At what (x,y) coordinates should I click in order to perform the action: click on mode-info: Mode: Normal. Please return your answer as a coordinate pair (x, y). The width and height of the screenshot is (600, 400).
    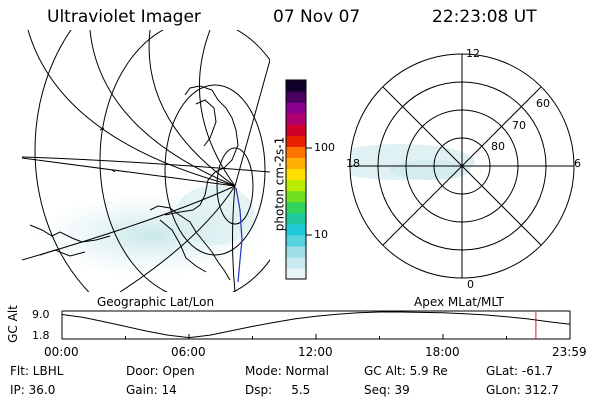
    Looking at the image, I should click on (287, 371).